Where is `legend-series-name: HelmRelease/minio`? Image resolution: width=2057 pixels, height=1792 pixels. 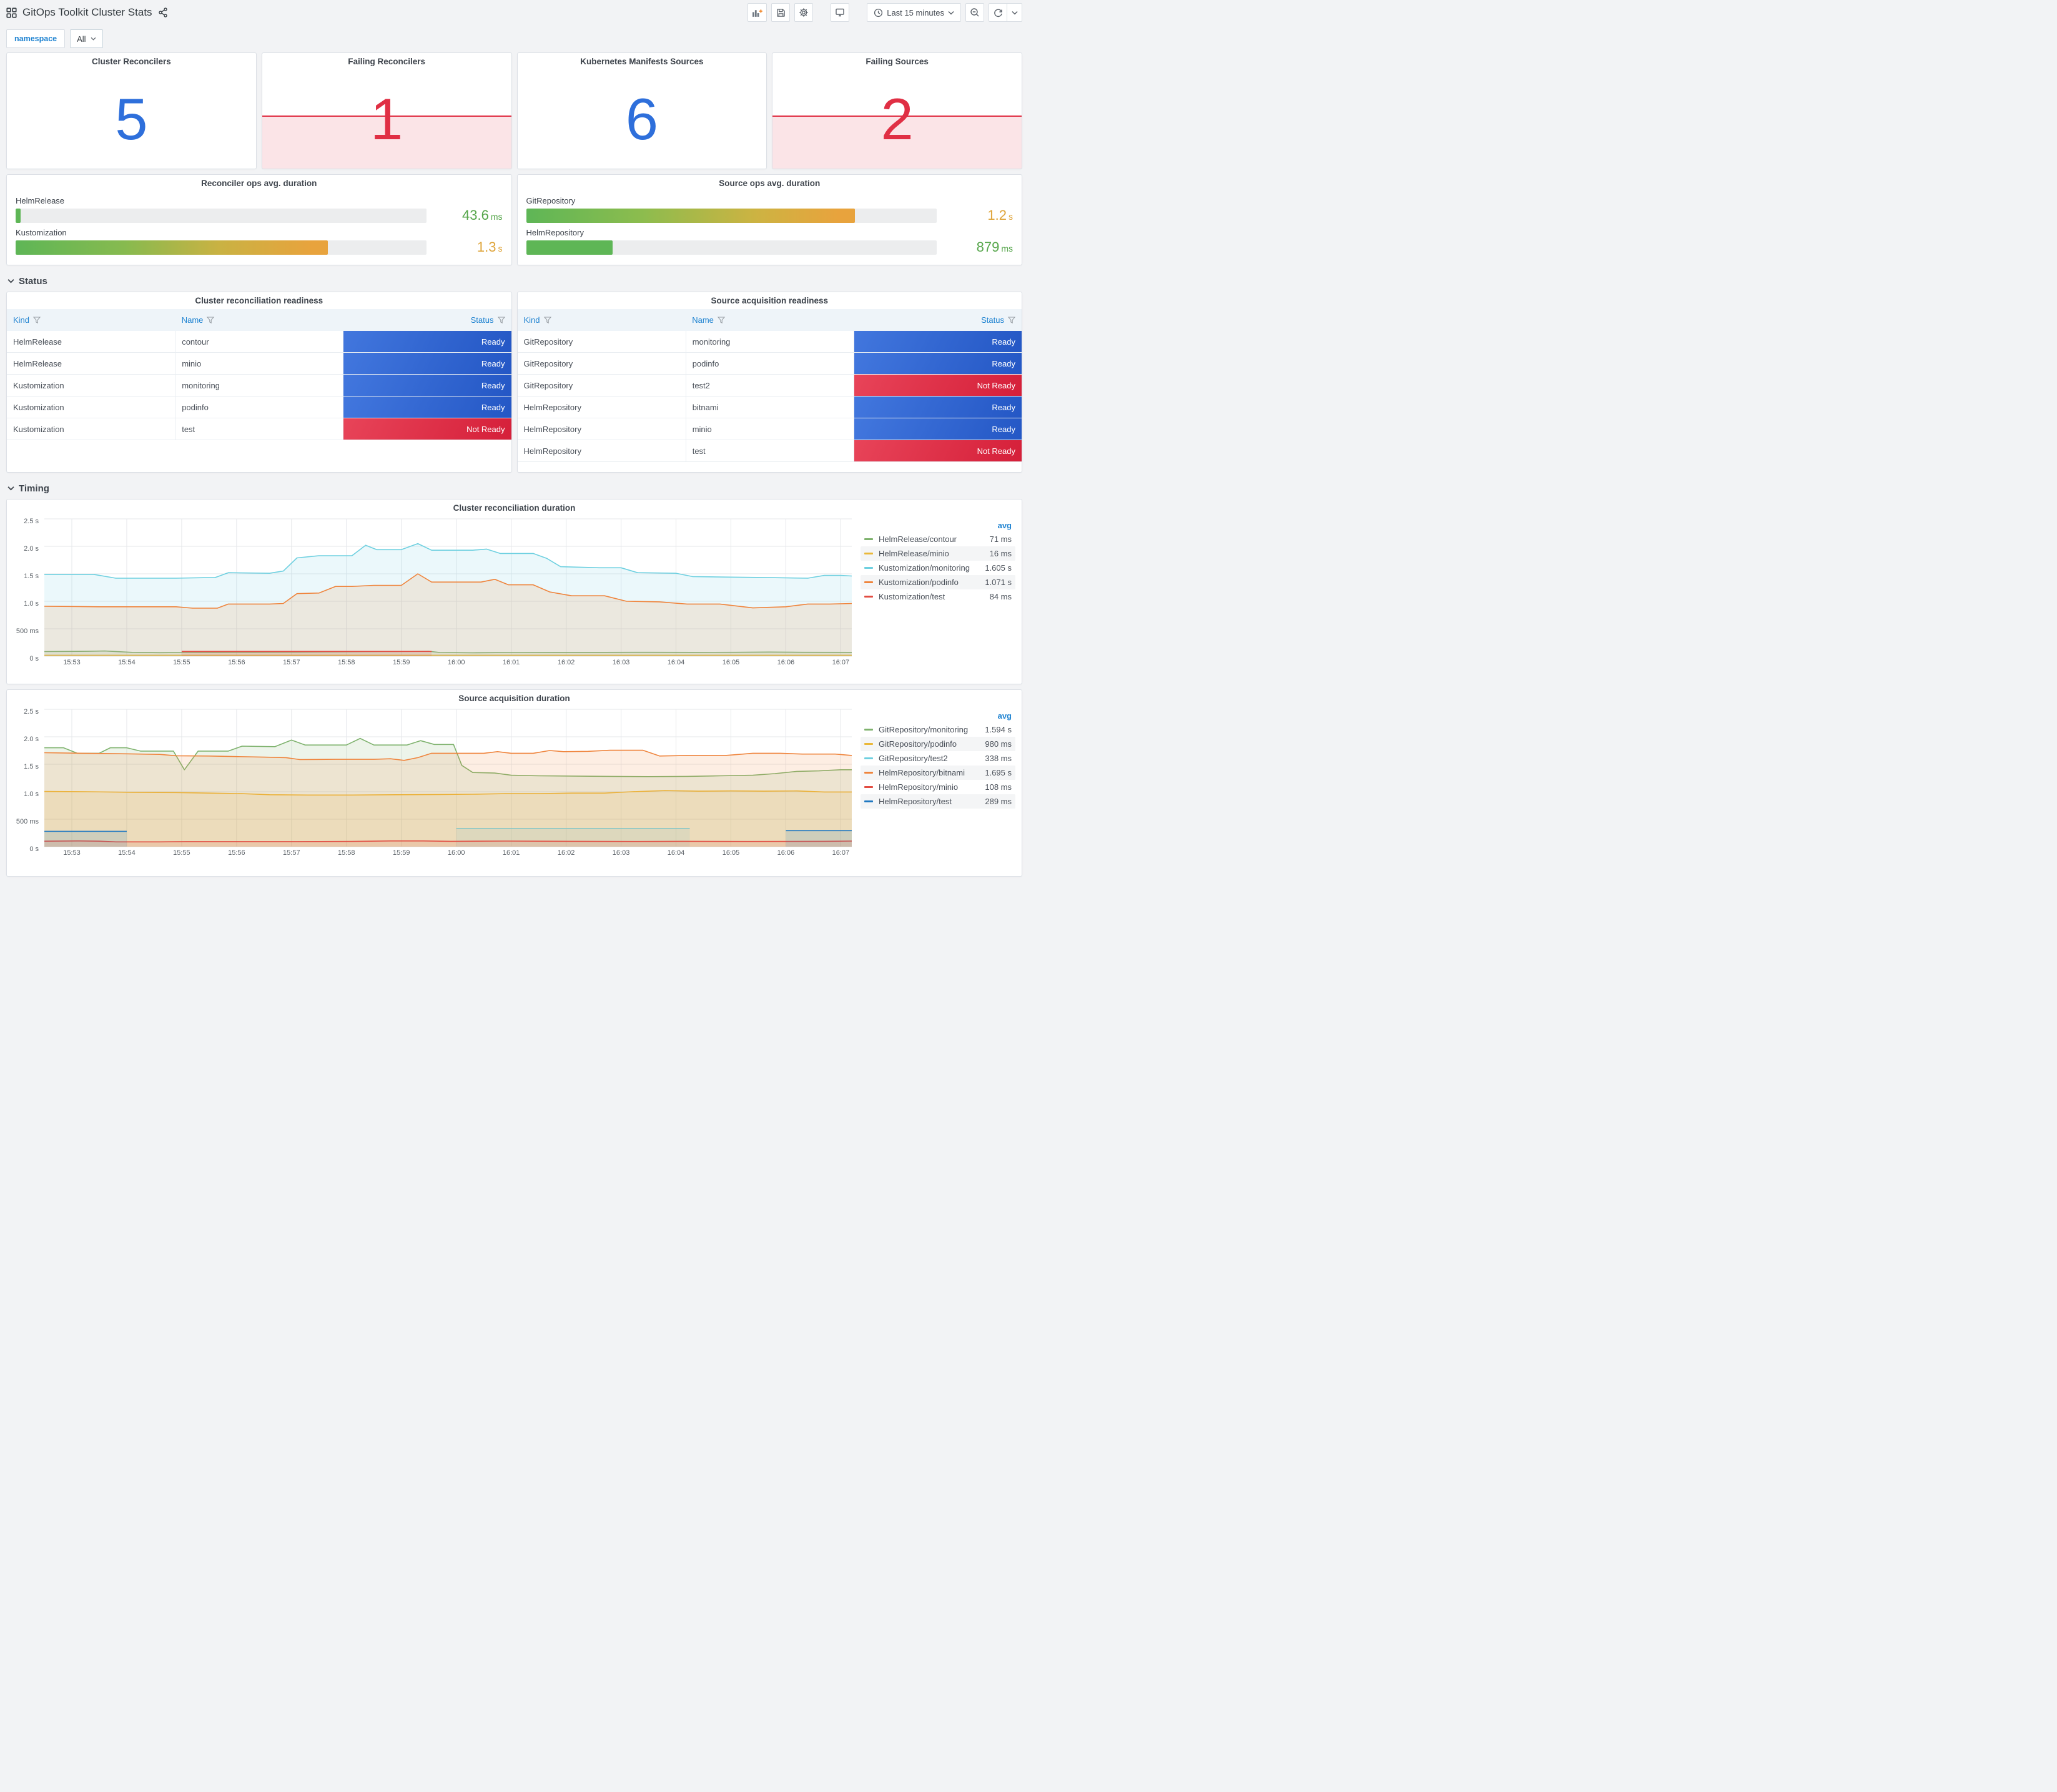
legend-series-name: HelmRelease/minio is located at coordinates (914, 553).